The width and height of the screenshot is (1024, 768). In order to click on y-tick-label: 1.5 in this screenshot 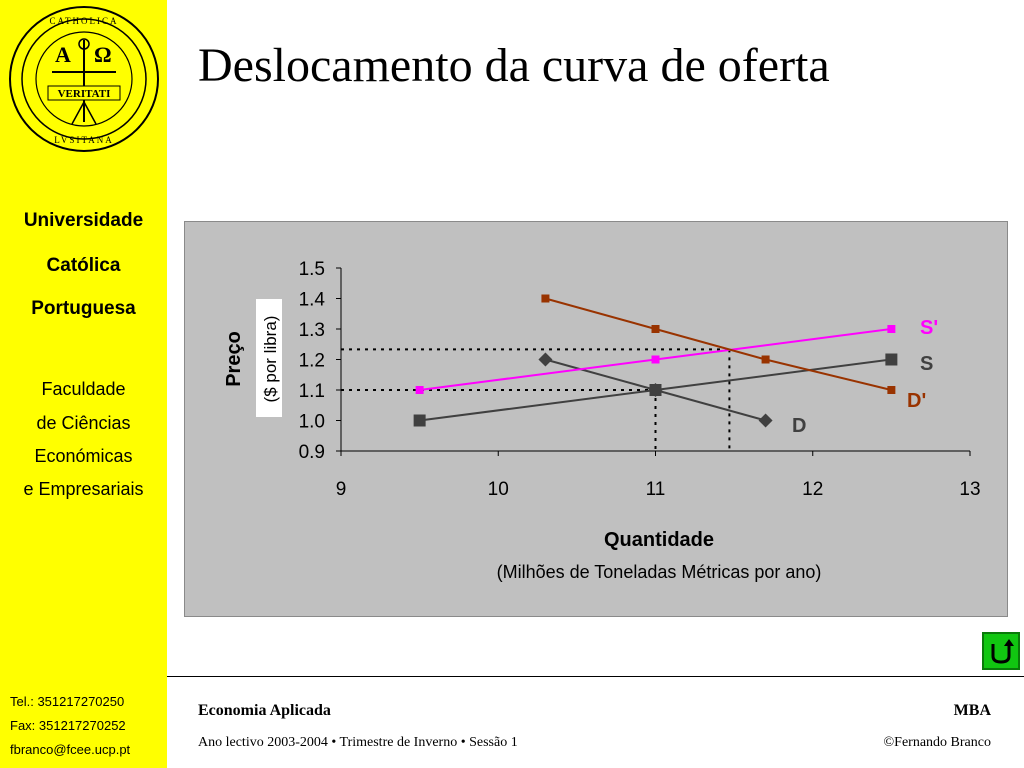, I will do `click(312, 269)`.